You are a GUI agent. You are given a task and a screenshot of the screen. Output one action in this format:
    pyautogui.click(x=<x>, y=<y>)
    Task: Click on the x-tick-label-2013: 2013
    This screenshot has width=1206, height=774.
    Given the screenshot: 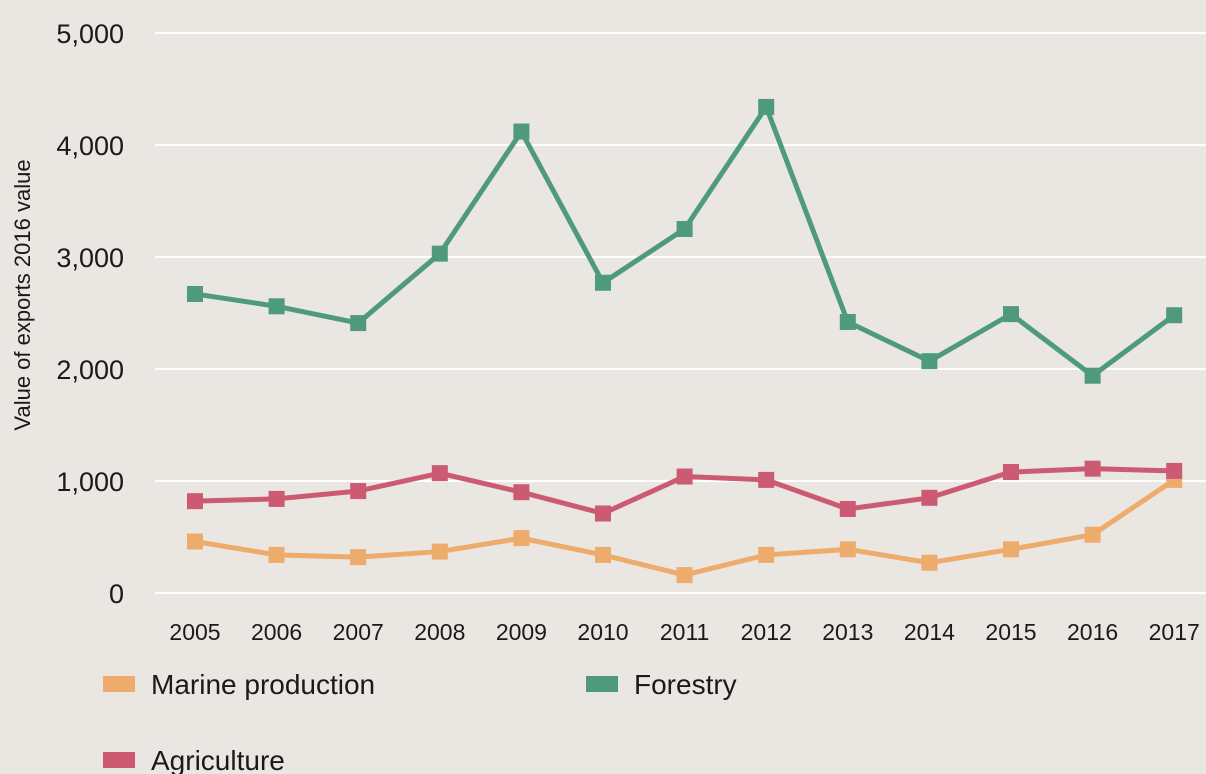 What is the action you would take?
    pyautogui.click(x=847, y=632)
    